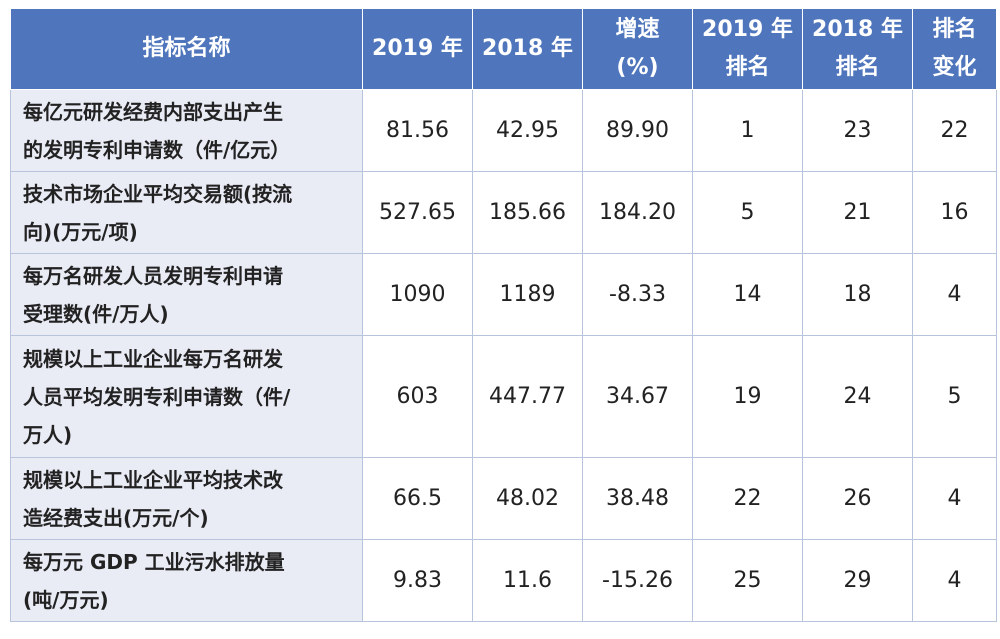 This screenshot has height=639, width=1000. I want to click on indicator-name-line: (吨/万元), so click(66, 599).